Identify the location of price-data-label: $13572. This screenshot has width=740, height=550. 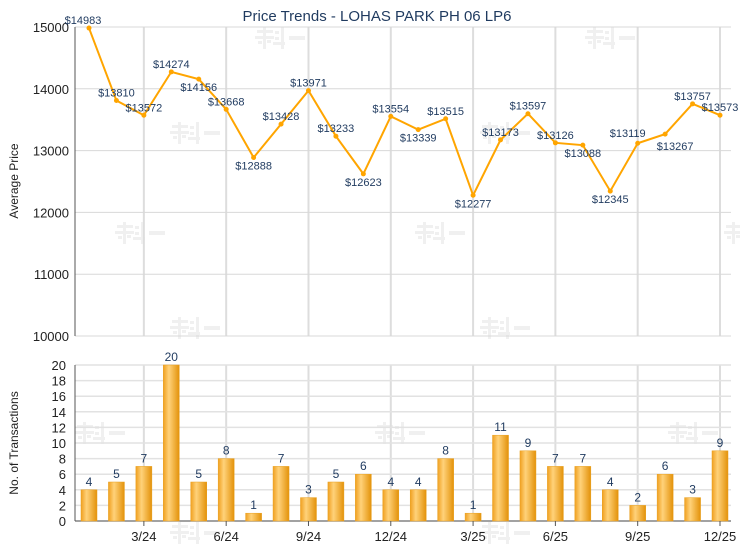
(144, 108).